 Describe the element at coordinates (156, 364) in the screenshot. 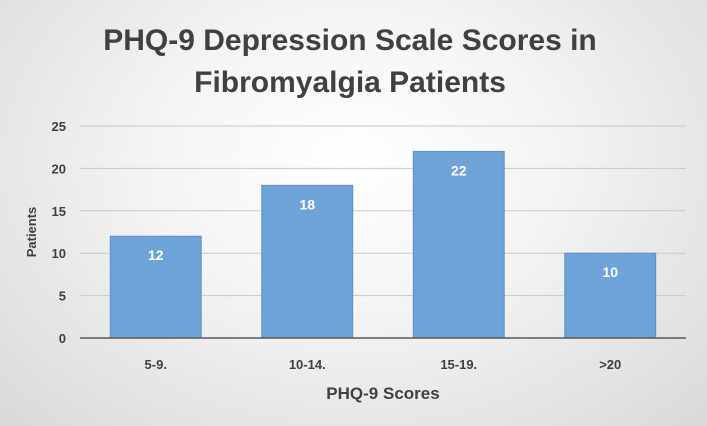

I see `x-tick-label: 5-9.` at that location.